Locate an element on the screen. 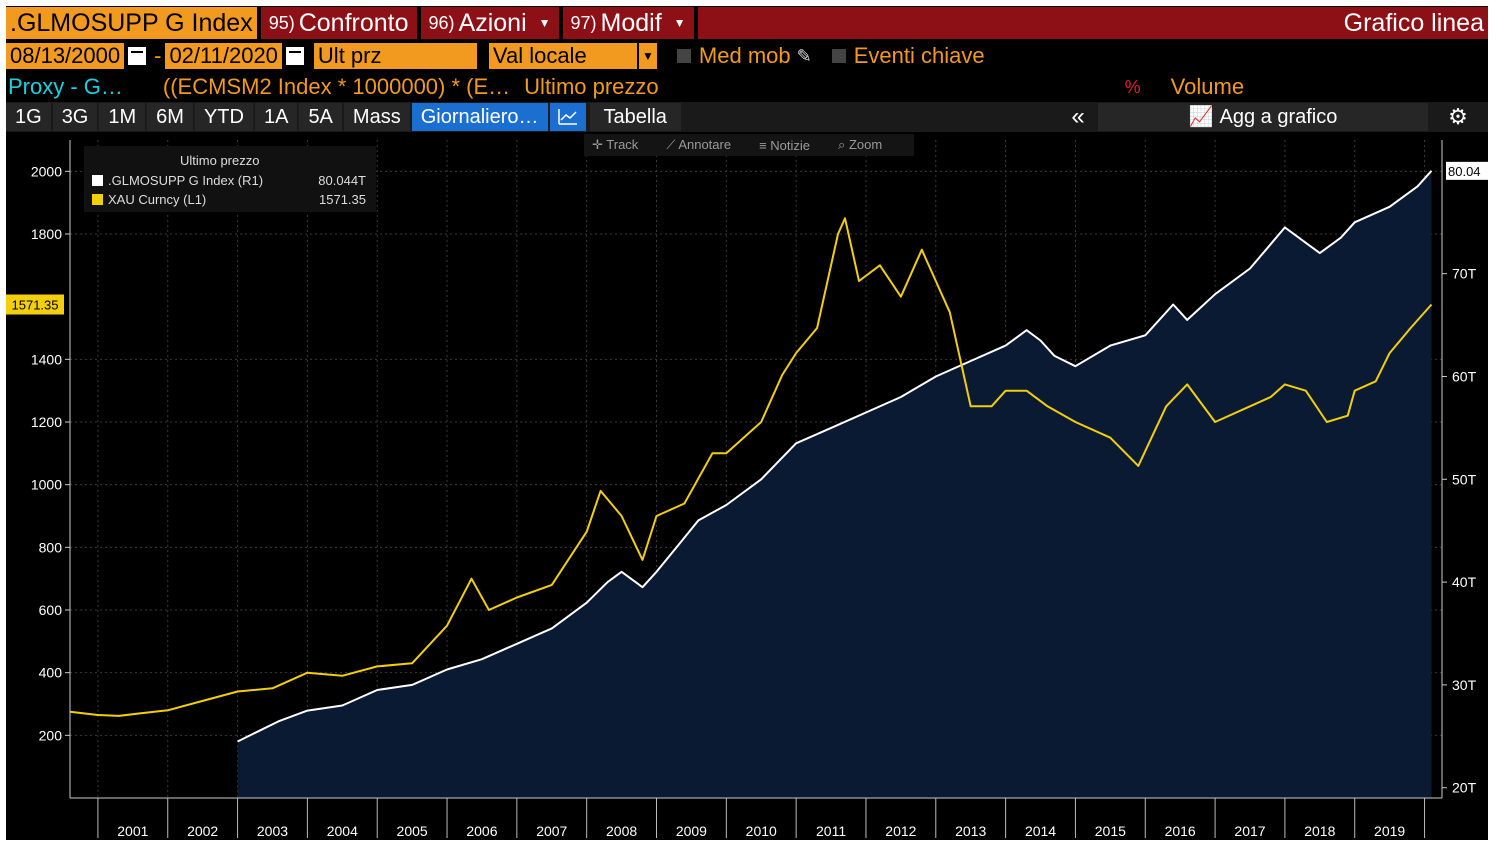 This screenshot has width=1500, height=846. right-tick-label: 30T is located at coordinates (1464, 685).